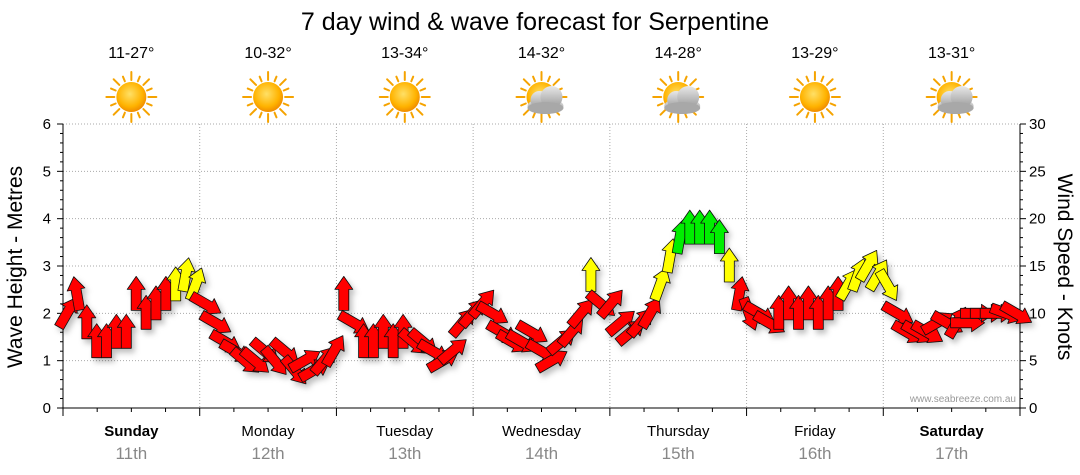 This screenshot has width=1080, height=475. I want to click on day-date-label: 15th, so click(678, 453).